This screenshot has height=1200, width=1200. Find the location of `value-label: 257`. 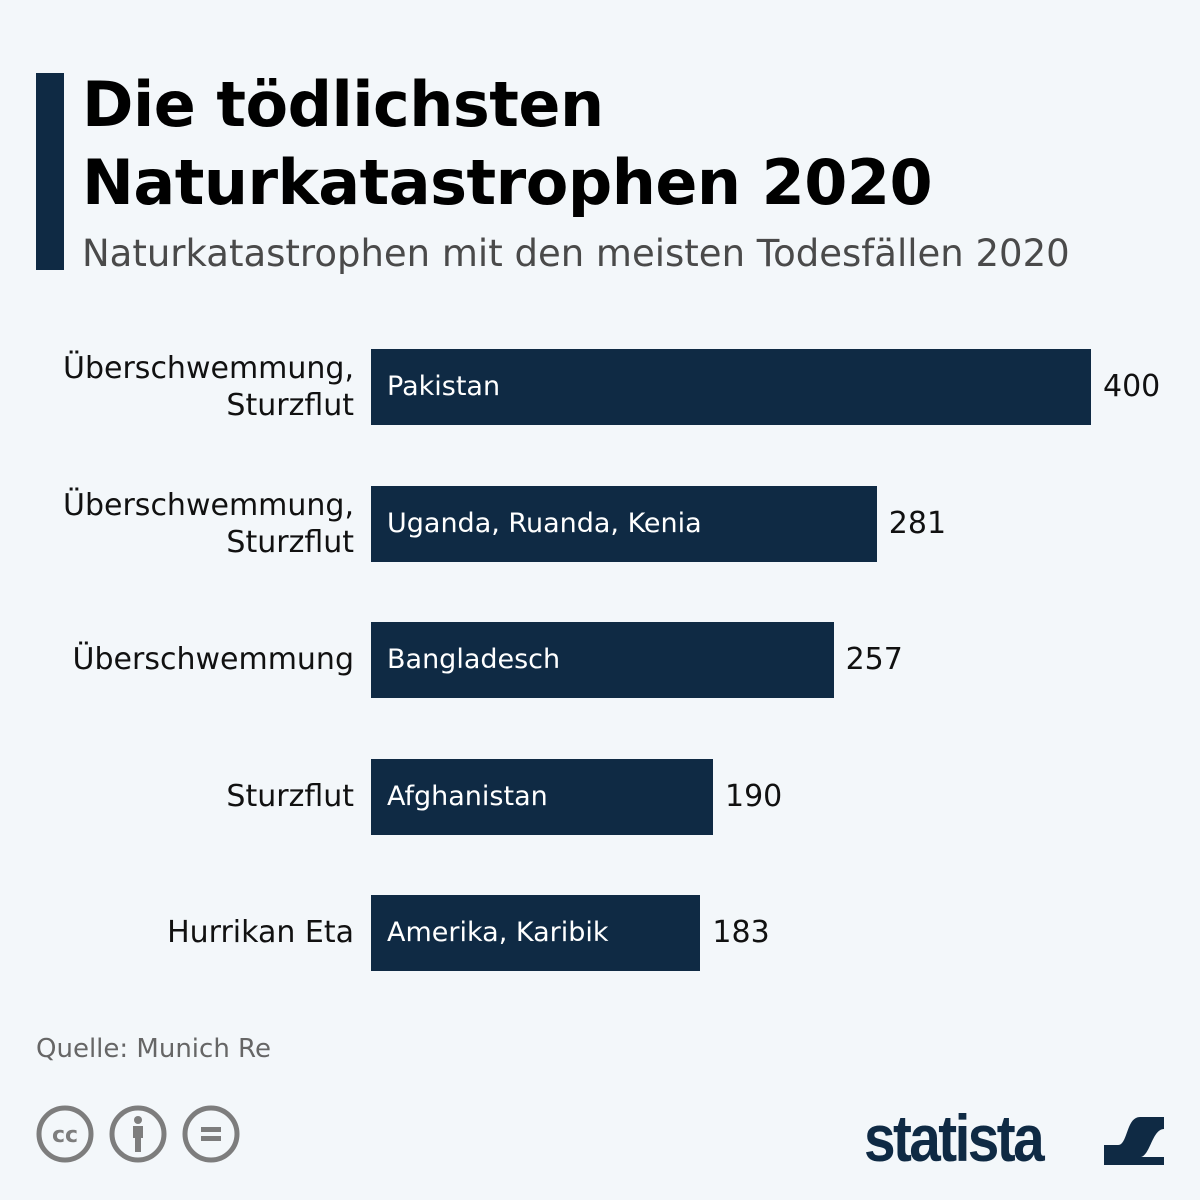

value-label: 257 is located at coordinates (874, 660).